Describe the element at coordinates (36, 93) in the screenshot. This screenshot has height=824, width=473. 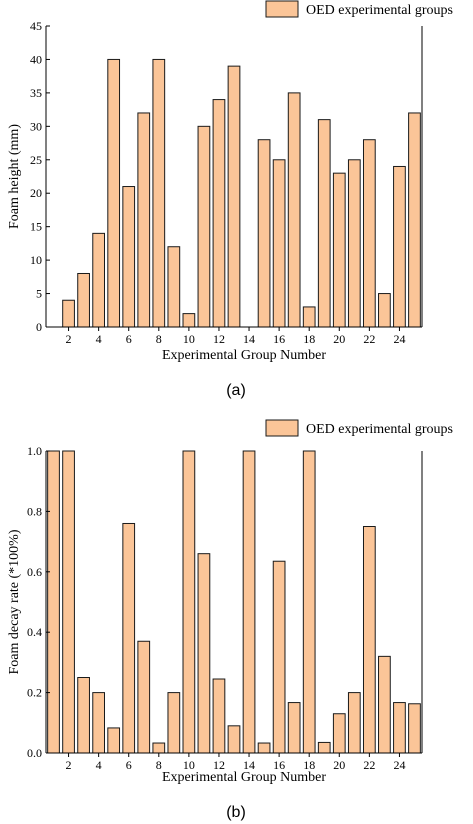
I see `y-tick-label: 35` at that location.